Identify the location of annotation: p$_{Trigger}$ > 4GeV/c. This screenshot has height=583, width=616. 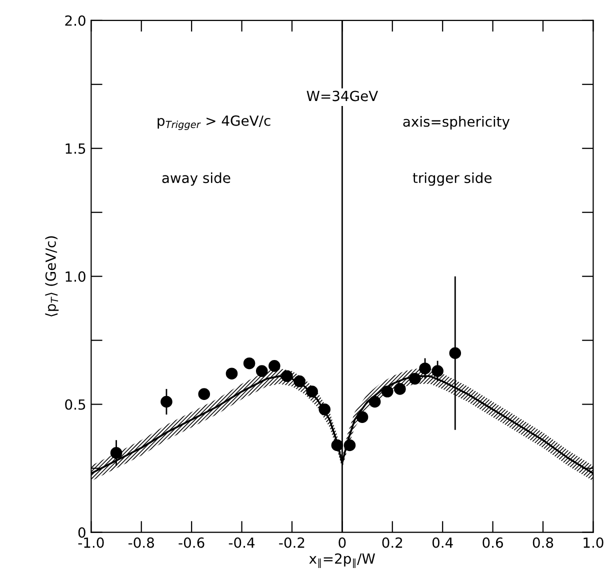
(214, 122).